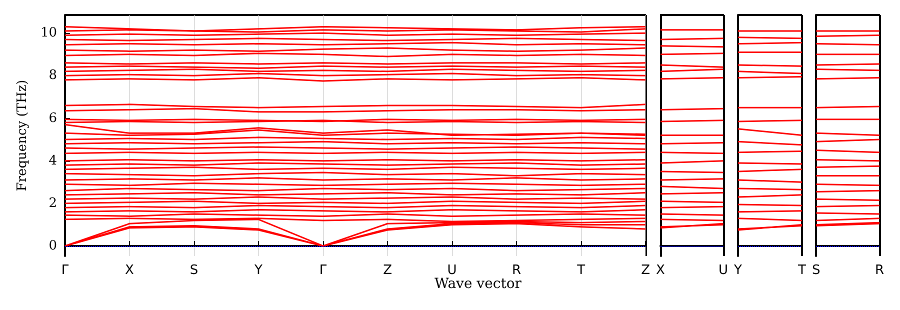  What do you see at coordinates (52, 76) in the screenshot?
I see `y-tick-label: 8` at bounding box center [52, 76].